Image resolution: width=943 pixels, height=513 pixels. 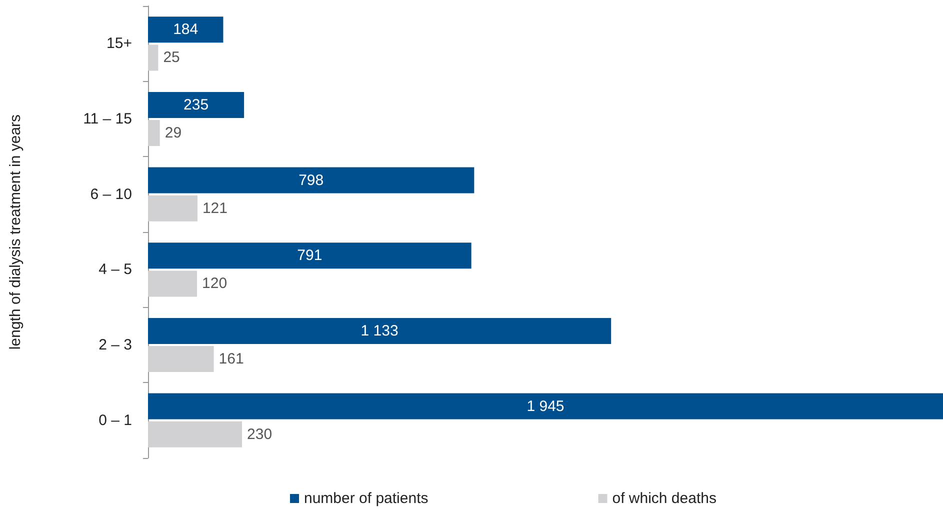 I want to click on data-label: 230, so click(x=259, y=434).